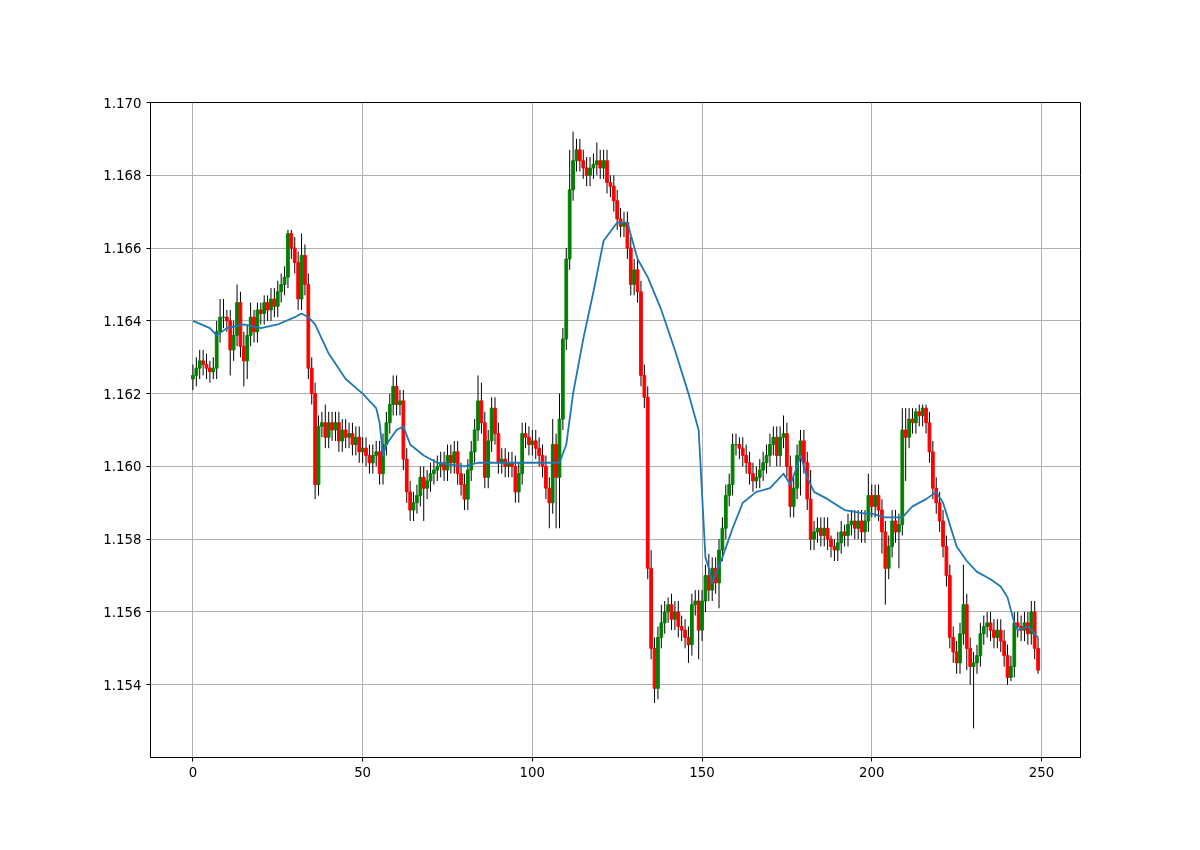  I want to click on x-tick-label: 50, so click(363, 772).